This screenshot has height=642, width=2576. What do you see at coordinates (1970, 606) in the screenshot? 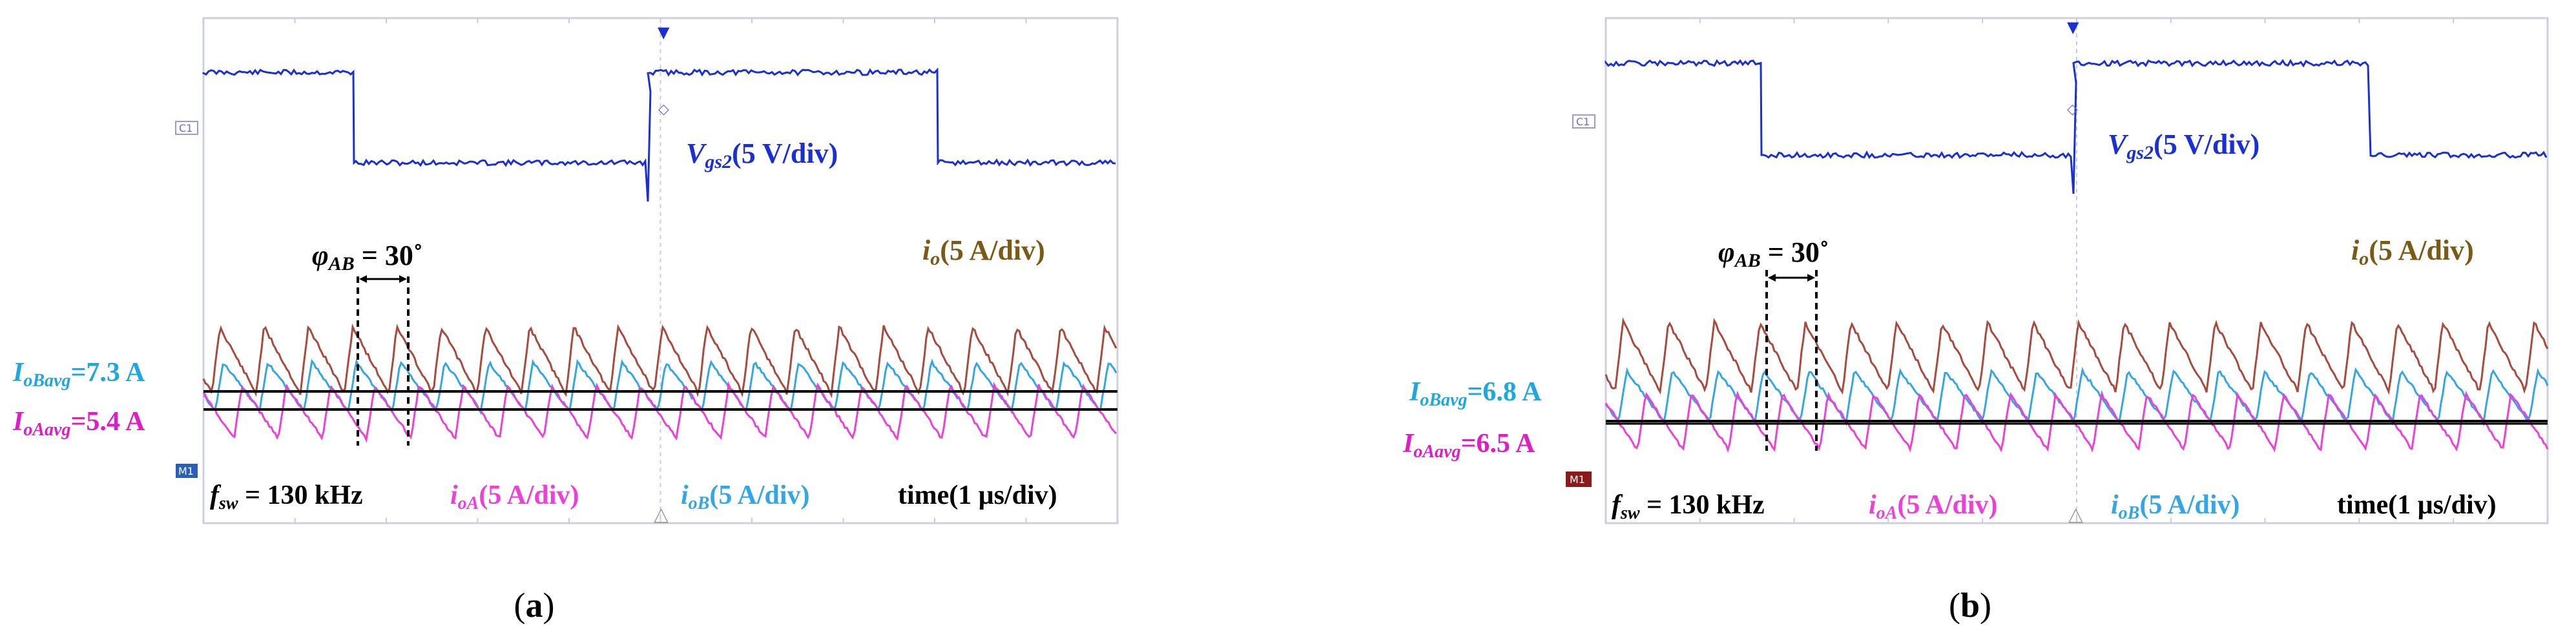
I see `caption-b: (b)` at bounding box center [1970, 606].